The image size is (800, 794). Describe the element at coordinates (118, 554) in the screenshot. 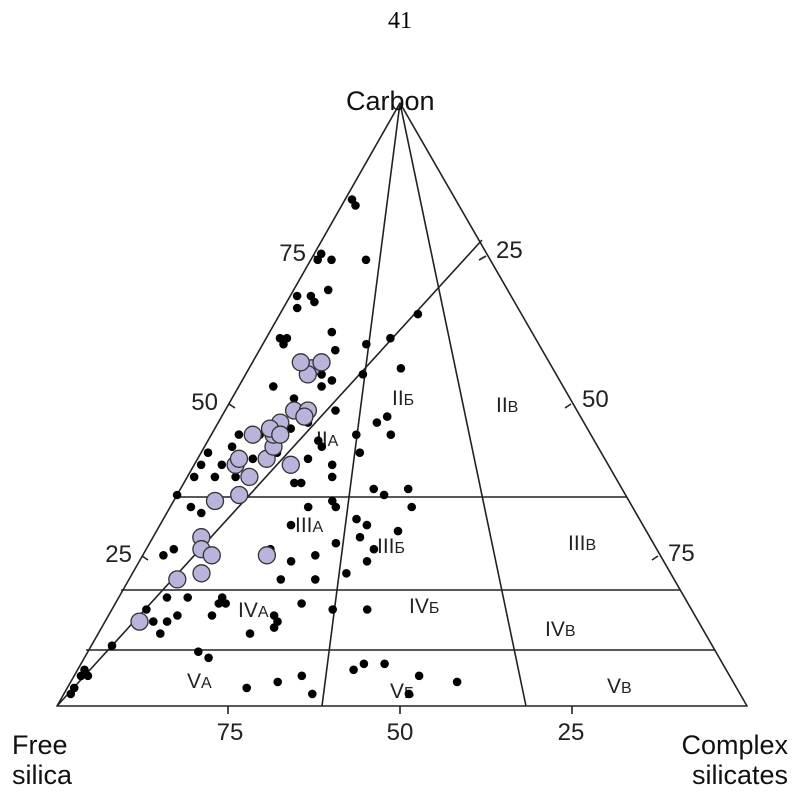

I see `tick-label-left-25: 25` at that location.